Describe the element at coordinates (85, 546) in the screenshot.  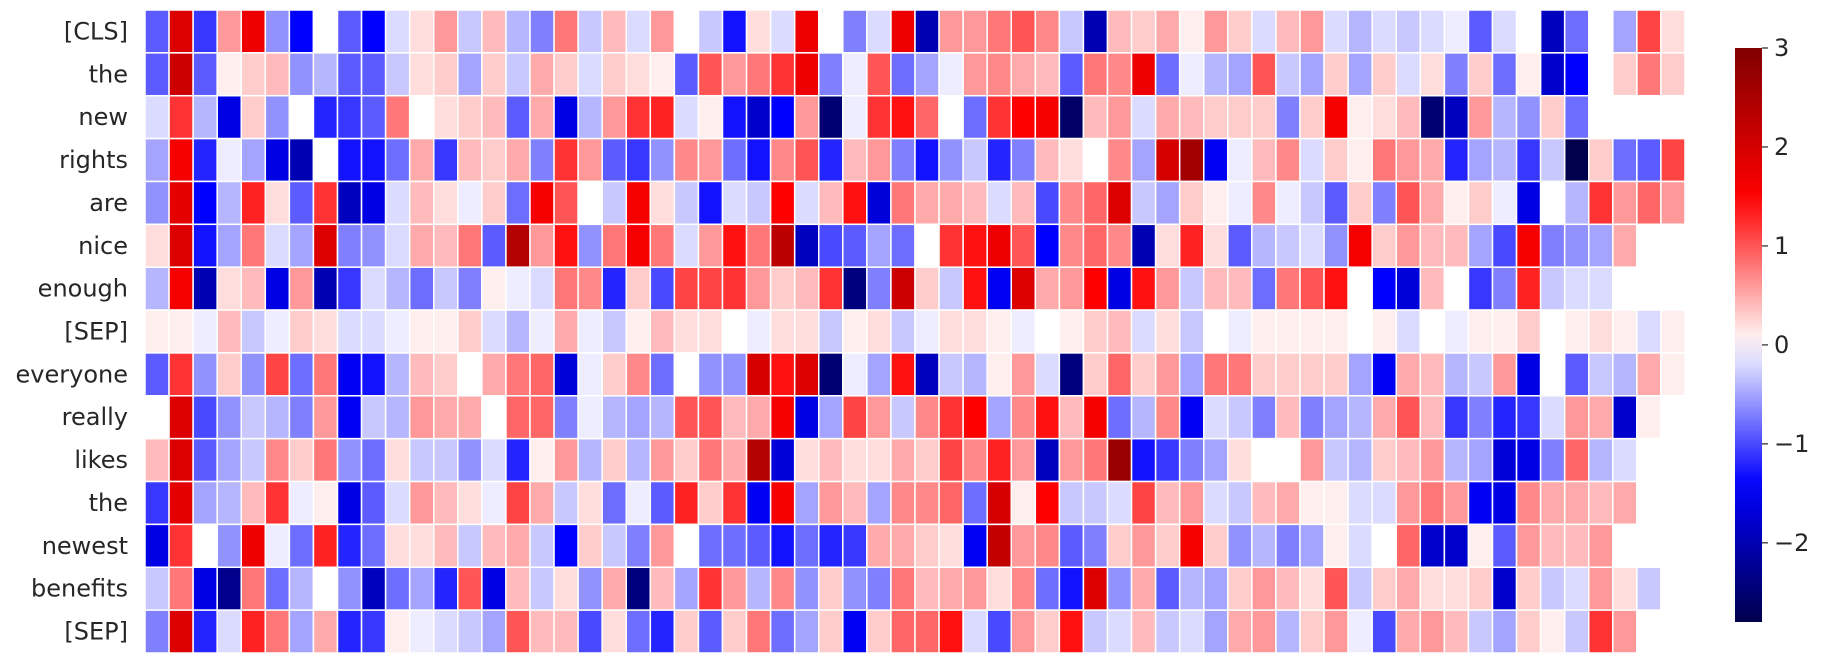
I see `row-label: newest` at that location.